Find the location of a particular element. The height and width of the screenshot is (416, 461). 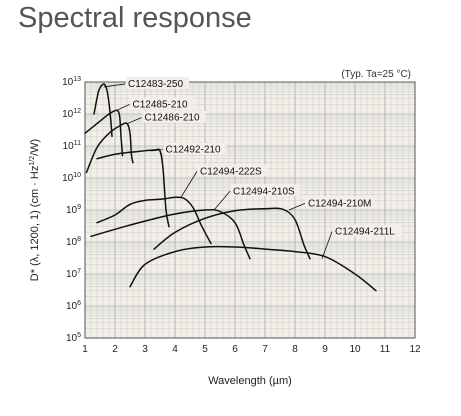

y-tick-label: 10¹² is located at coordinates (71, 114).